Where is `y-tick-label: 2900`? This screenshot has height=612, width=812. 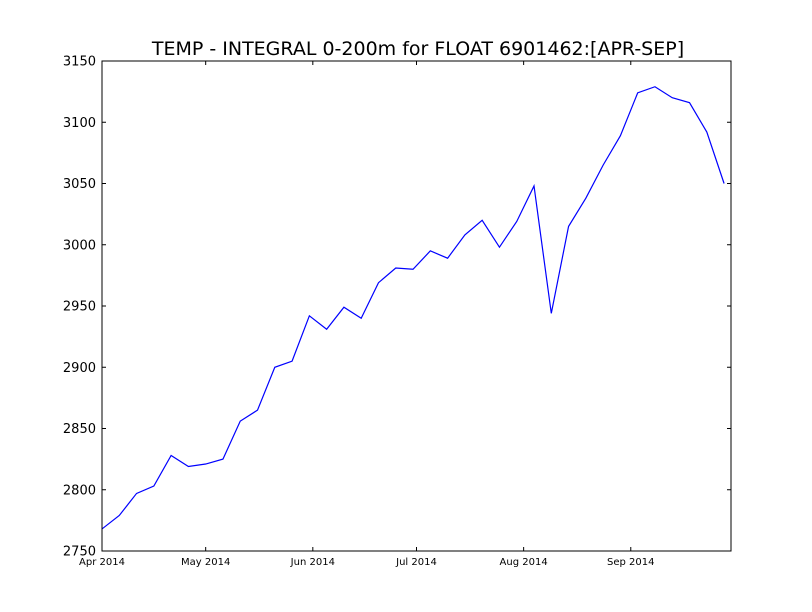 y-tick-label: 2900 is located at coordinates (79, 368).